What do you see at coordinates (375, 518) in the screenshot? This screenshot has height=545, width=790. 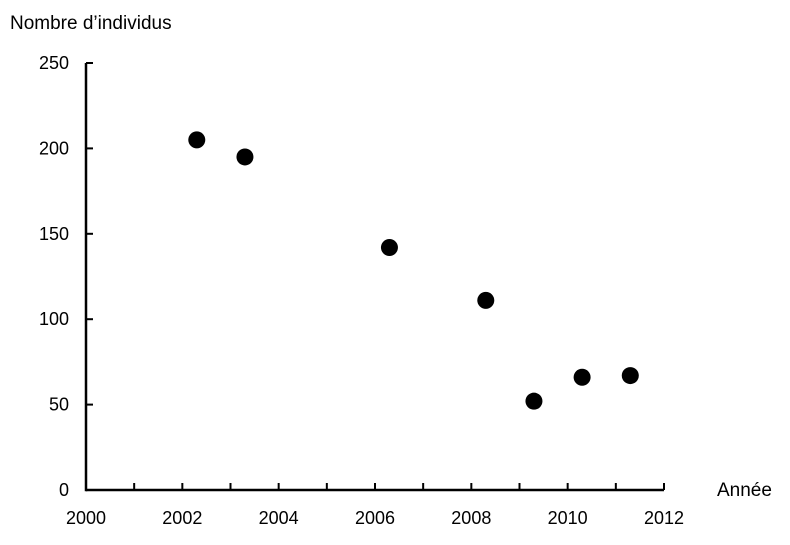 I see `x-tick-label: 2006` at bounding box center [375, 518].